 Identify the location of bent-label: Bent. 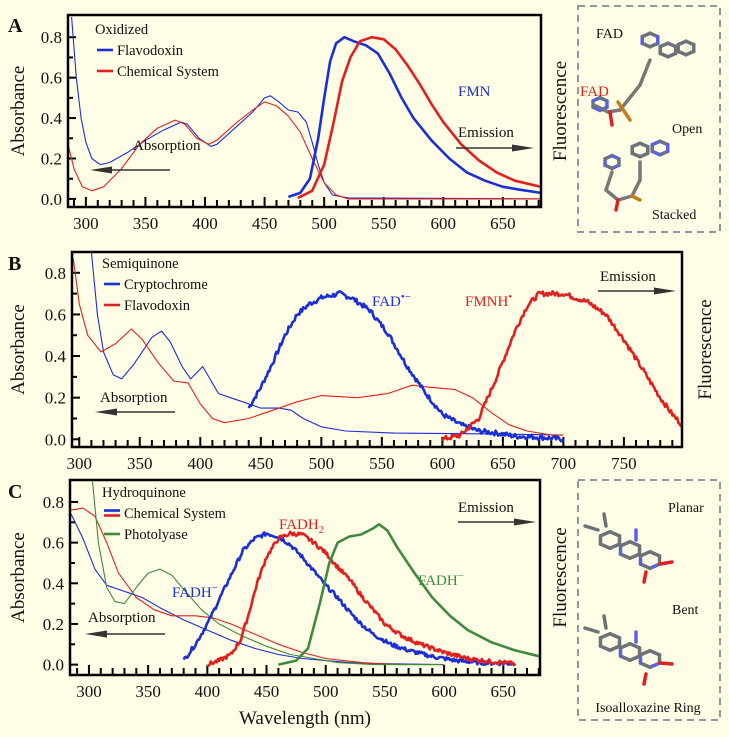
(685, 610).